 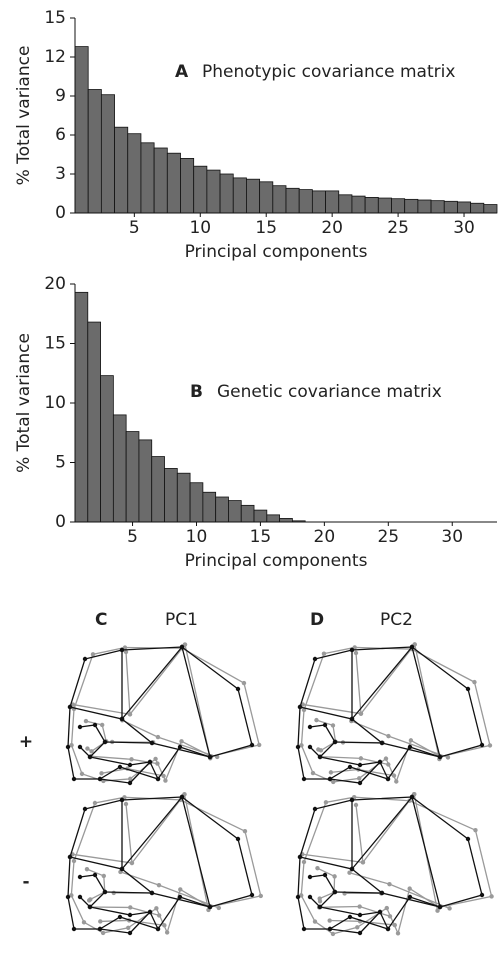 What do you see at coordinates (182, 72) in the screenshot?
I see `panel-letter: A` at bounding box center [182, 72].